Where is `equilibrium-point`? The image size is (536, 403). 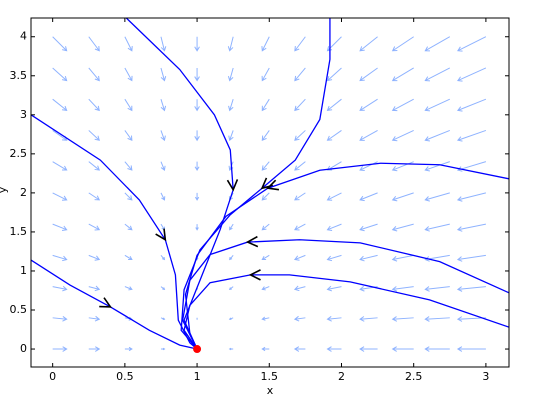 equilibrium-point is located at coordinates (197, 349).